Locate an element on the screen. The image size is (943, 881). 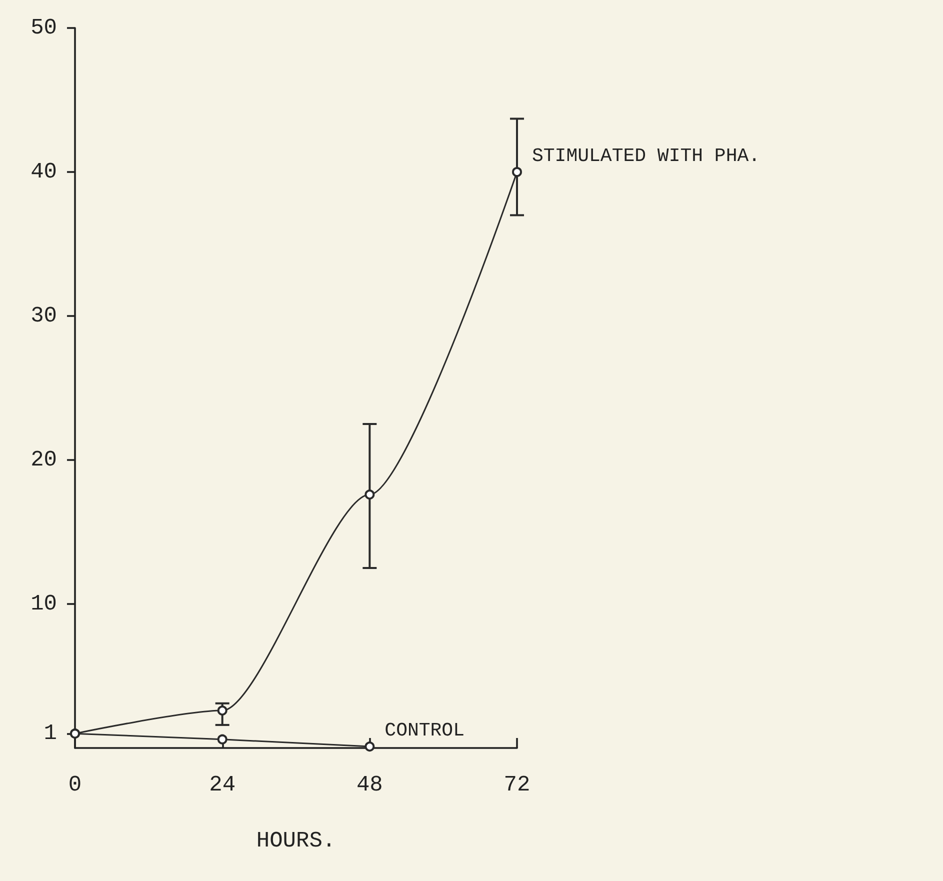
x-tick-label: 0 is located at coordinates (75, 785).